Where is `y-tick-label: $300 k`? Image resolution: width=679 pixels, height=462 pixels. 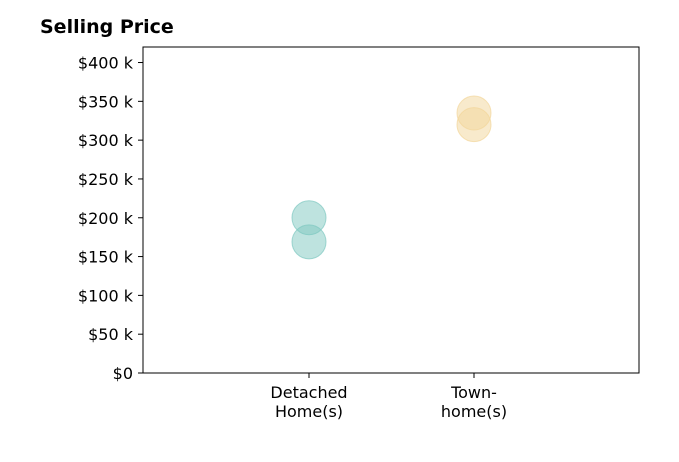 y-tick-label: $300 k is located at coordinates (106, 140).